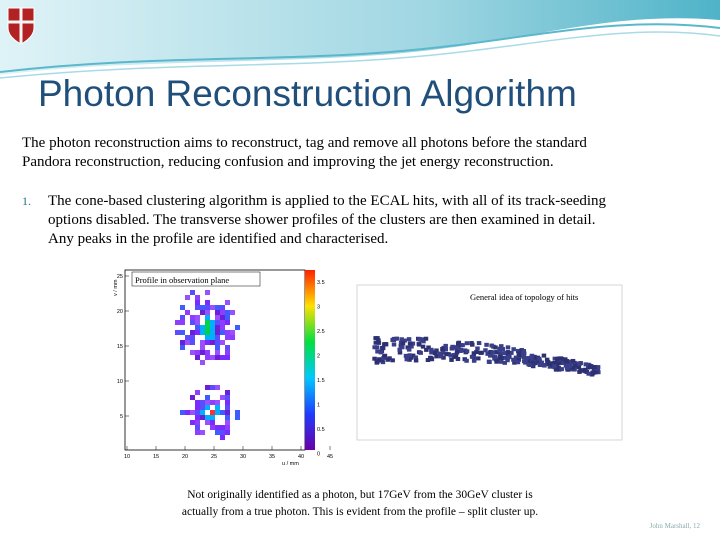 Image resolution: width=720 pixels, height=540 pixels. Describe the element at coordinates (318, 308) in the screenshot. I see `colorbar-label: 3` at that location.